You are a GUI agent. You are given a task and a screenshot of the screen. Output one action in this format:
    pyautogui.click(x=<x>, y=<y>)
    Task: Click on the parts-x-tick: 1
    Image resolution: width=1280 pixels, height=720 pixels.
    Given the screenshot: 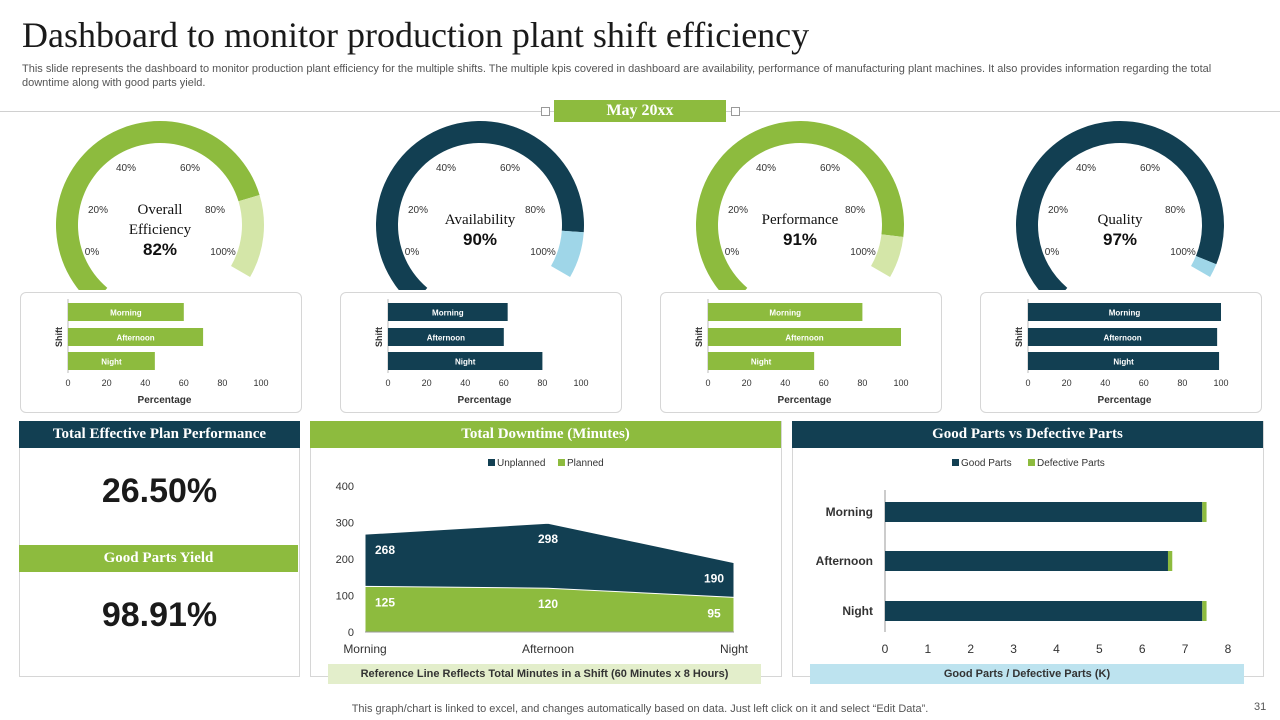 What is the action you would take?
    pyautogui.click(x=928, y=649)
    